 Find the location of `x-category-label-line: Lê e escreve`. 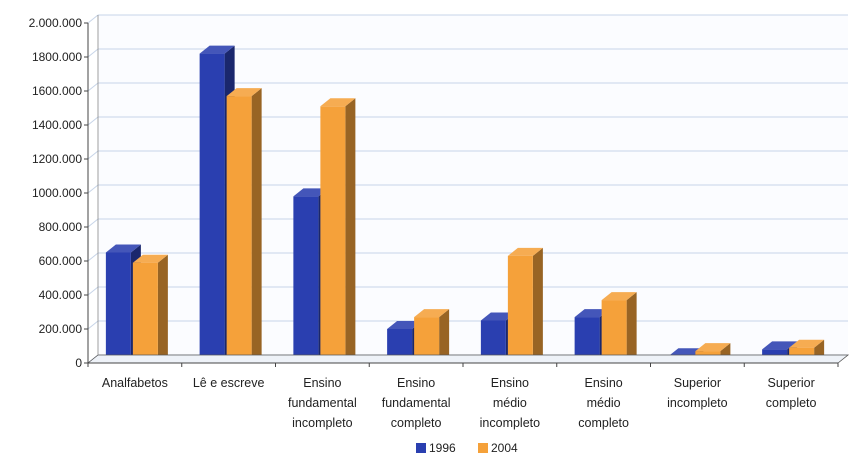

x-category-label-line: Lê e escreve is located at coordinates (229, 383).